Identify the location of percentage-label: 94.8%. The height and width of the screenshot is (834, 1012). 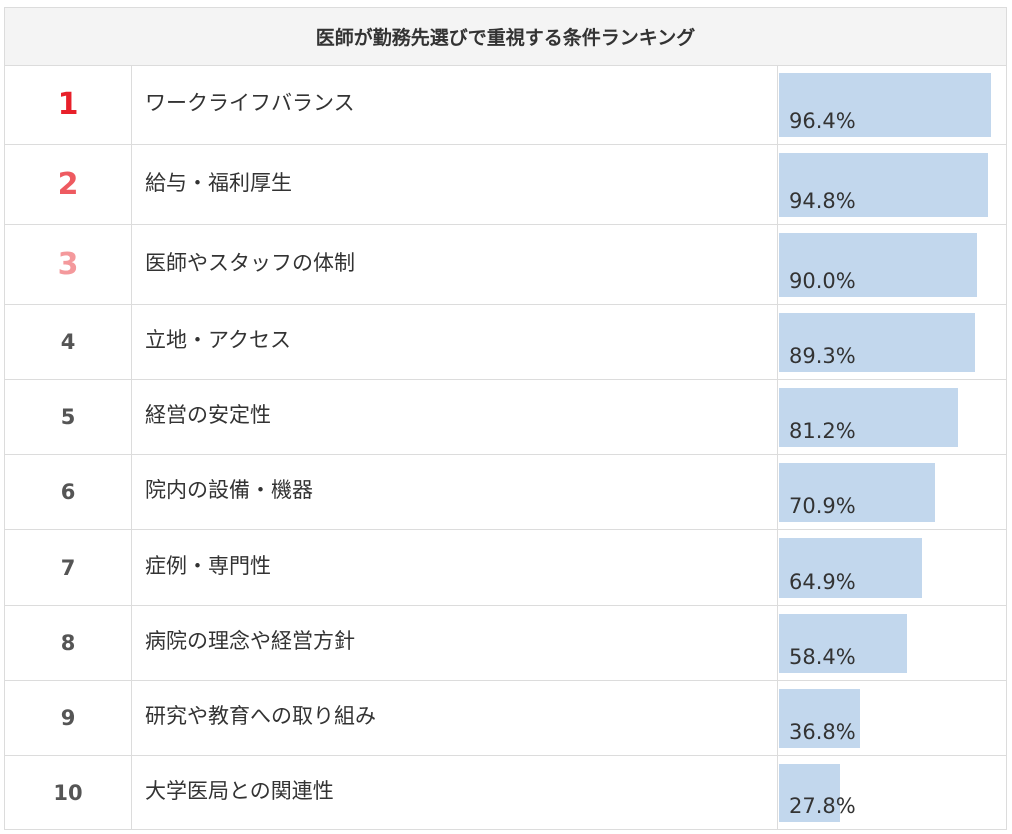
(822, 201).